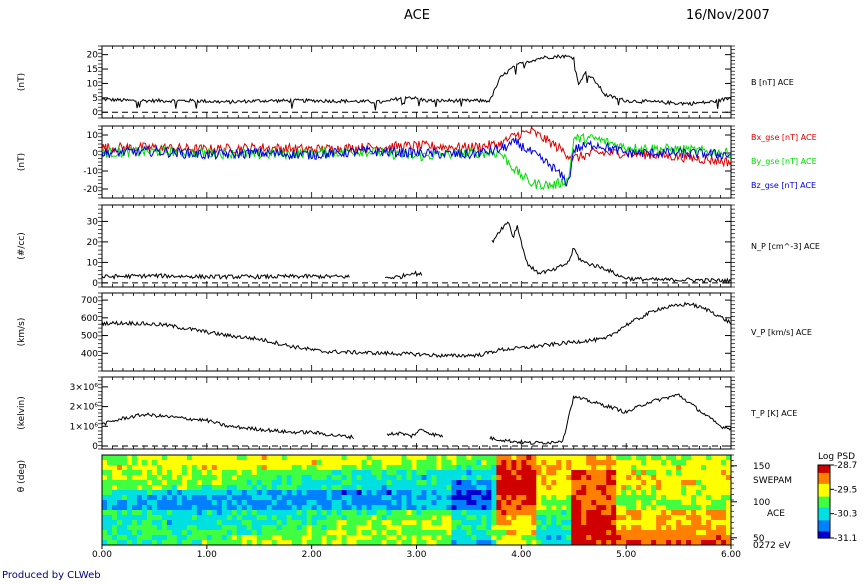  What do you see at coordinates (93, 84) in the screenshot?
I see `y-tick-label: 10` at bounding box center [93, 84].